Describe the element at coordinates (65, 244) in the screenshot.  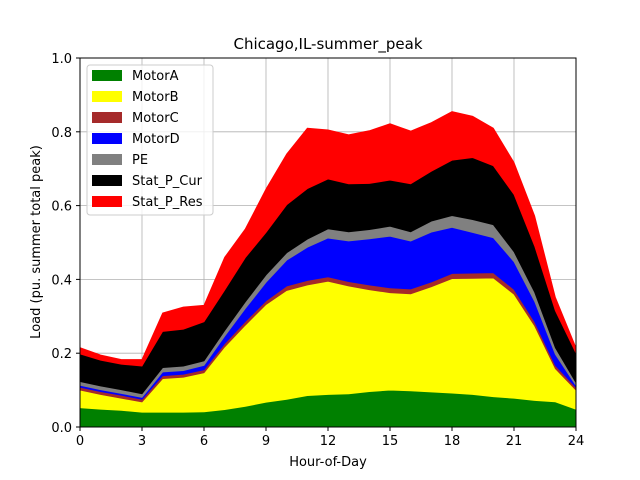
I see `y-ticks: 0.0 0.2 0.4 0.6 0.8 1.0` at that location.